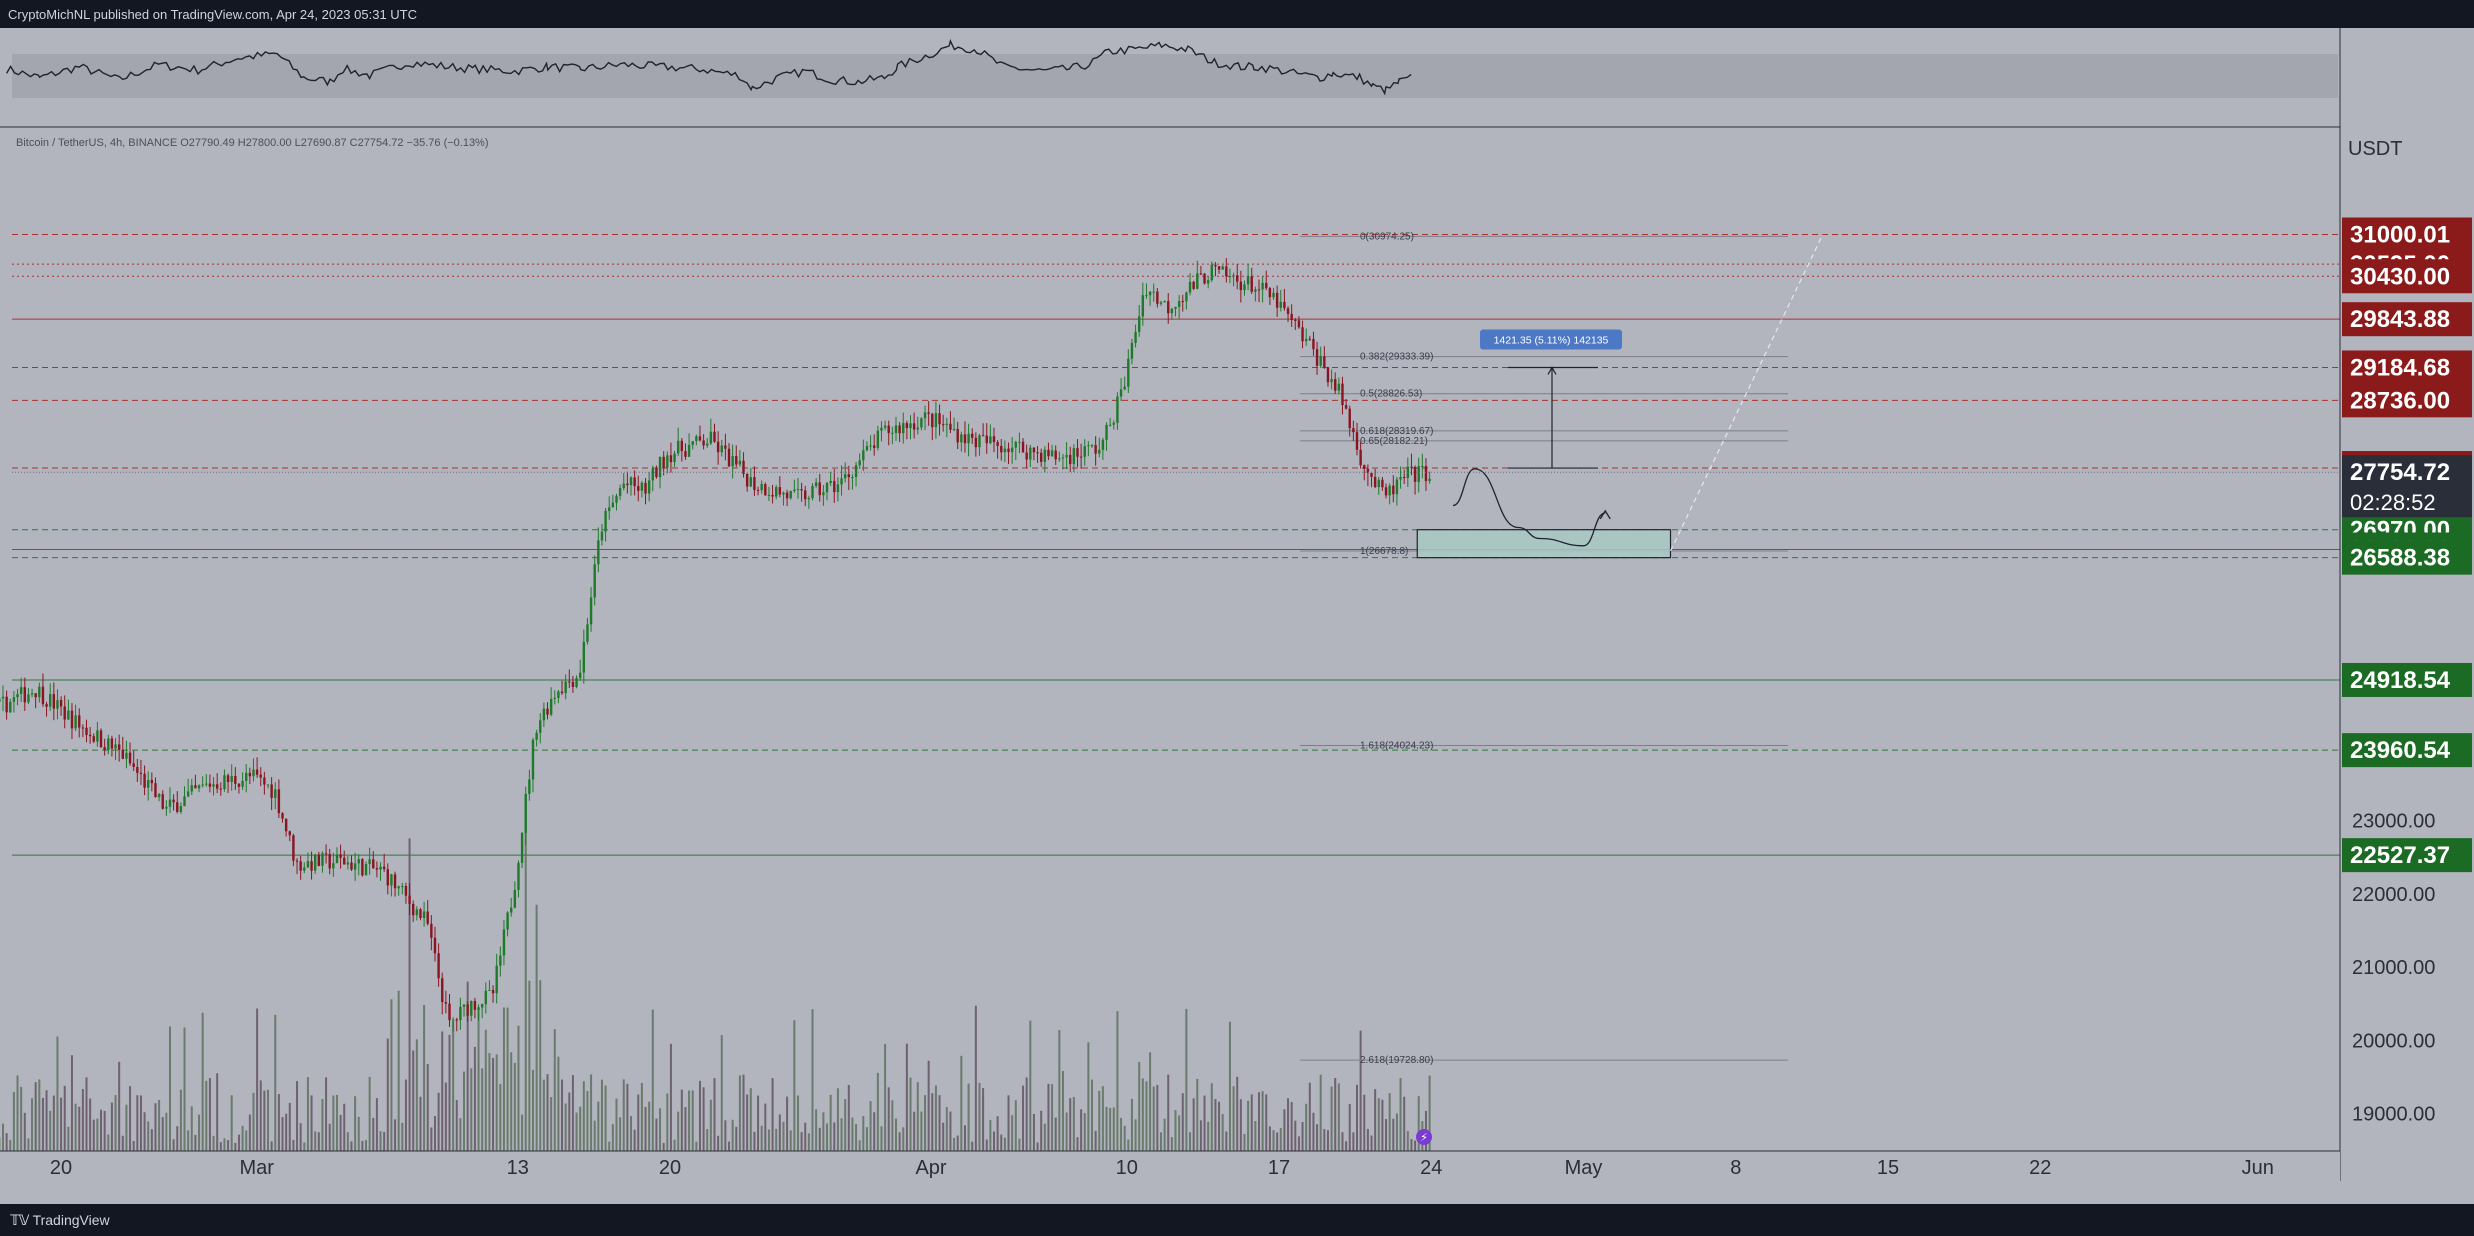 This screenshot has width=2474, height=1236. I want to click on countdown-label: 02:28:52, so click(2393, 502).